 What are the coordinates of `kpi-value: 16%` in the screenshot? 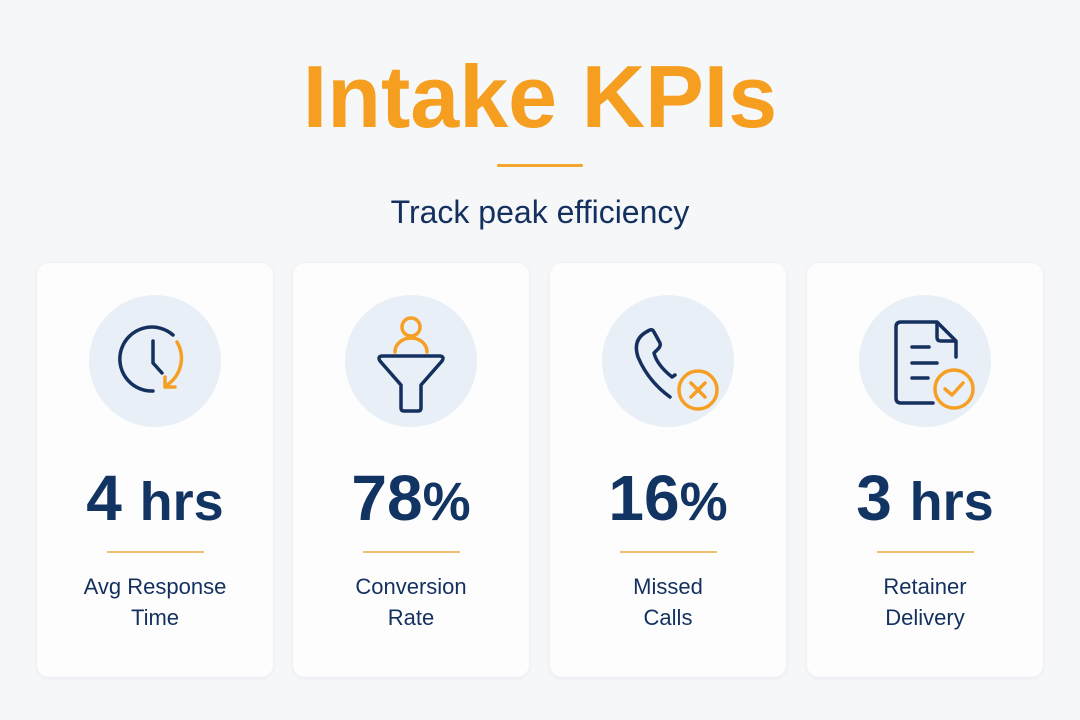 It's located at (668, 498).